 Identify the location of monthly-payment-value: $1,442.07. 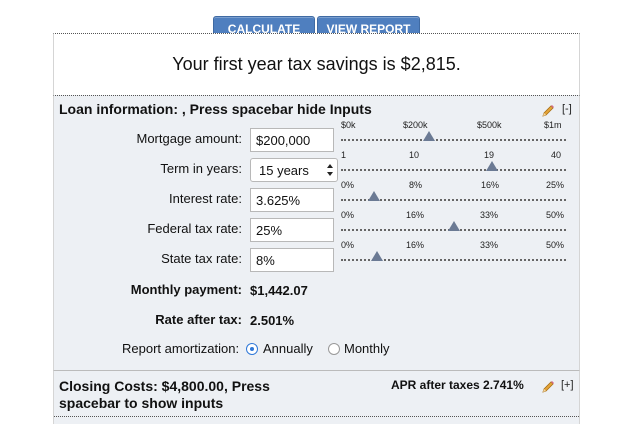
(279, 290).